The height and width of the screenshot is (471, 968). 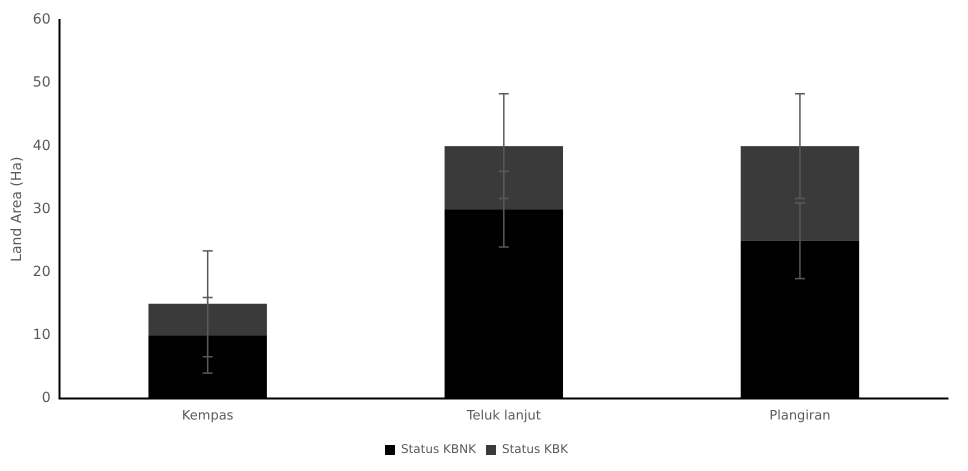 What do you see at coordinates (41, 82) in the screenshot?
I see `y-tick-label: 50` at bounding box center [41, 82].